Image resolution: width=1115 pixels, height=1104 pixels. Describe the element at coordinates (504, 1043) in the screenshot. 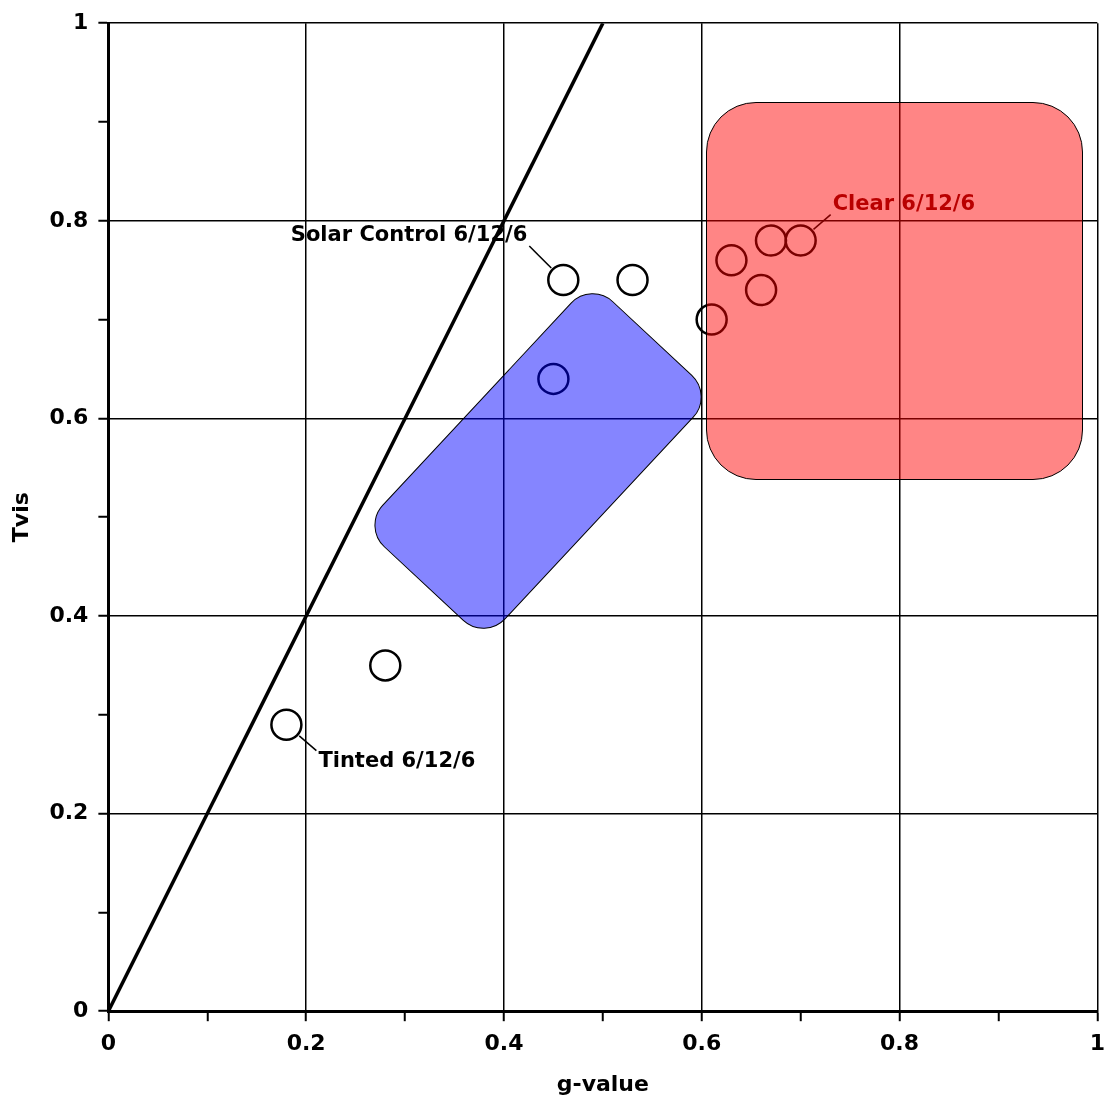

I see `x-tick-label: 0.4` at that location.